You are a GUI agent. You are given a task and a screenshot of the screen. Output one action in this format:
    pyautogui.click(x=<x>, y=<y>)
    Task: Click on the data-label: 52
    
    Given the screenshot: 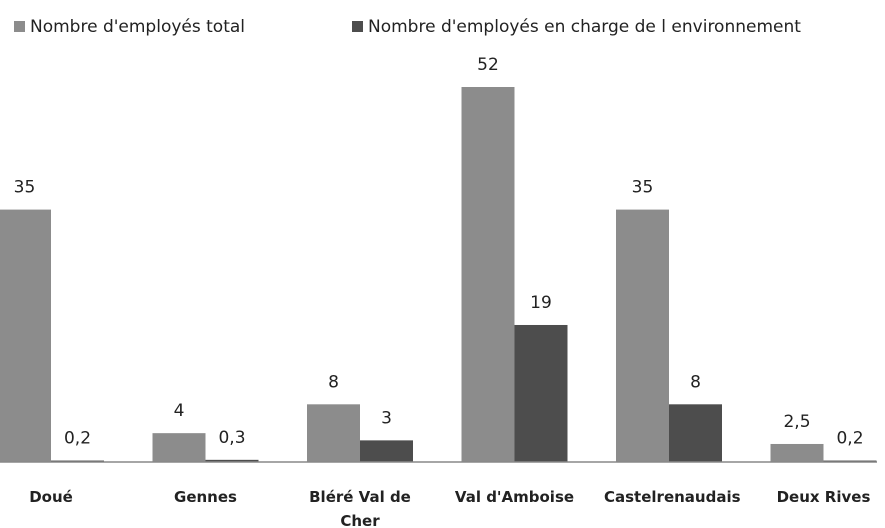 What is the action you would take?
    pyautogui.click(x=488, y=65)
    